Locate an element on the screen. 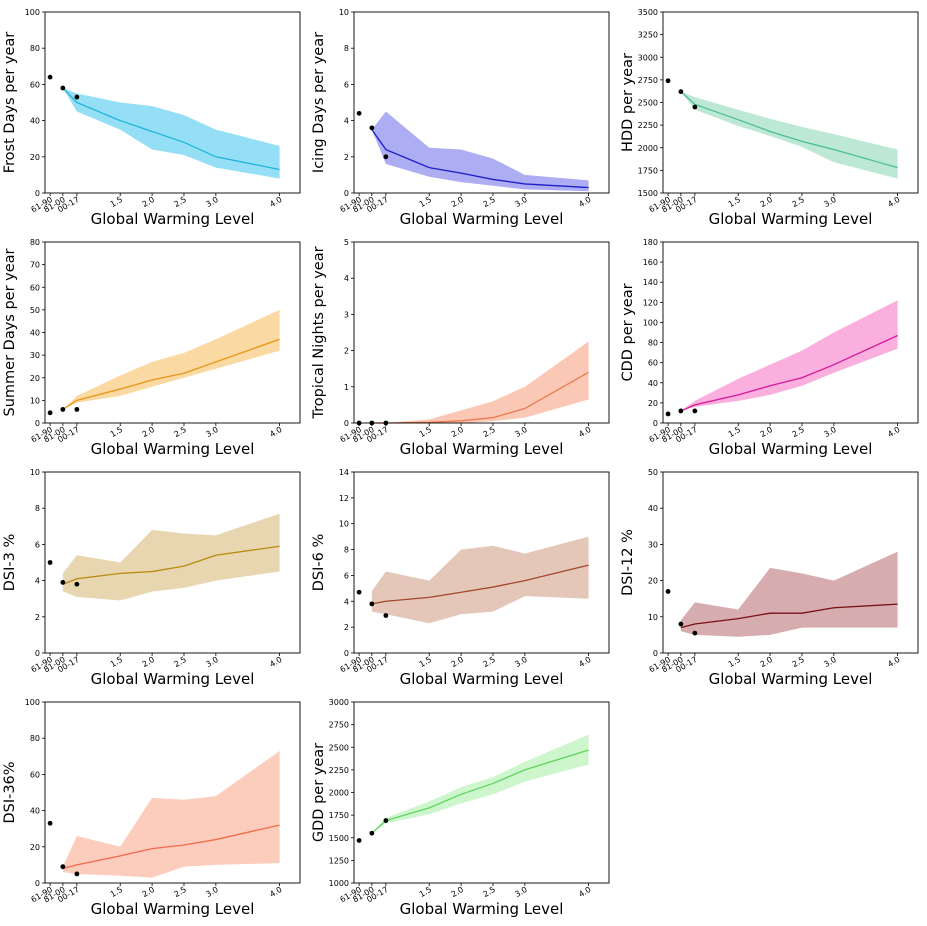  y-tick-label: 2250 is located at coordinates (339, 770).